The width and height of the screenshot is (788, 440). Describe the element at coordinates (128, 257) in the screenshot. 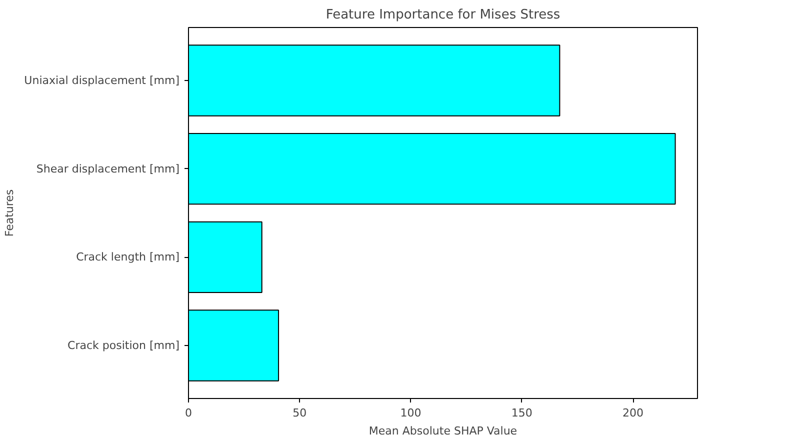

I see `y-tick-label: Crack length [mm]` at that location.